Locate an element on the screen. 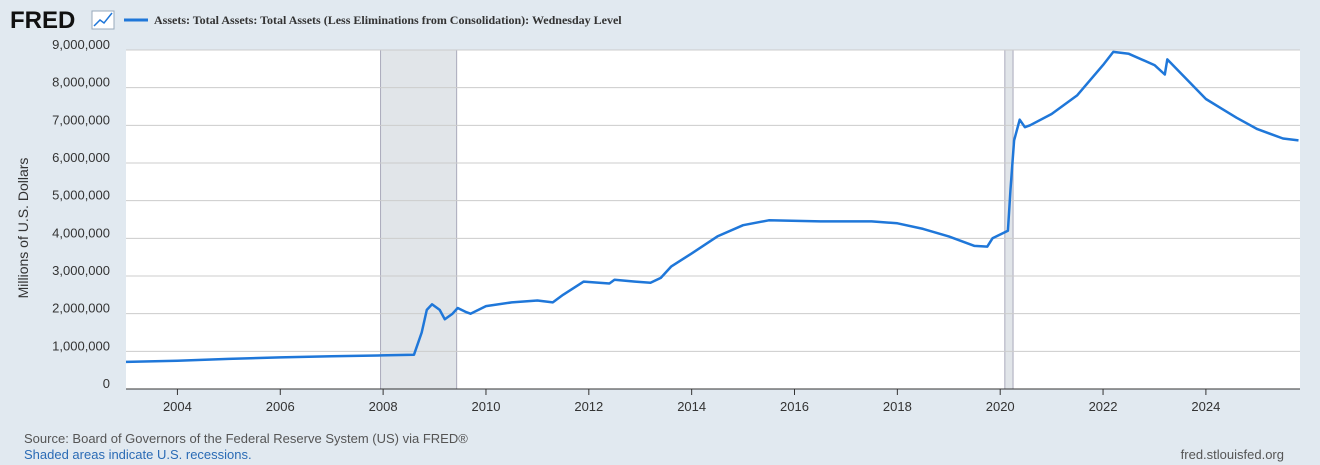  y-tick-label: 8,000,000 is located at coordinates (81, 82).